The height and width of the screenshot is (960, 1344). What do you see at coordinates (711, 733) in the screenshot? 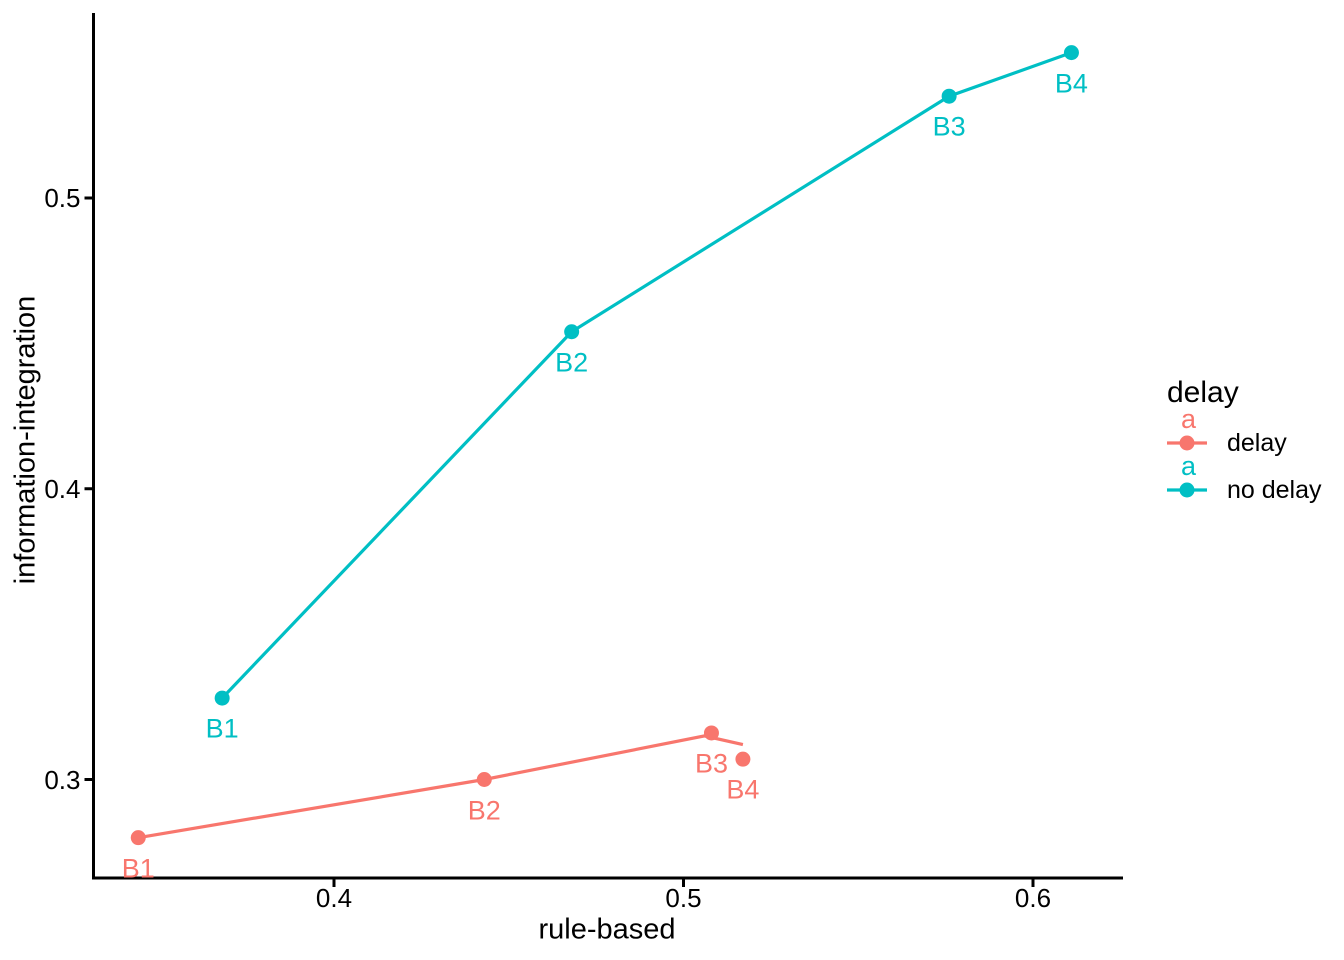
I see `data-point-delay-B3` at bounding box center [711, 733].